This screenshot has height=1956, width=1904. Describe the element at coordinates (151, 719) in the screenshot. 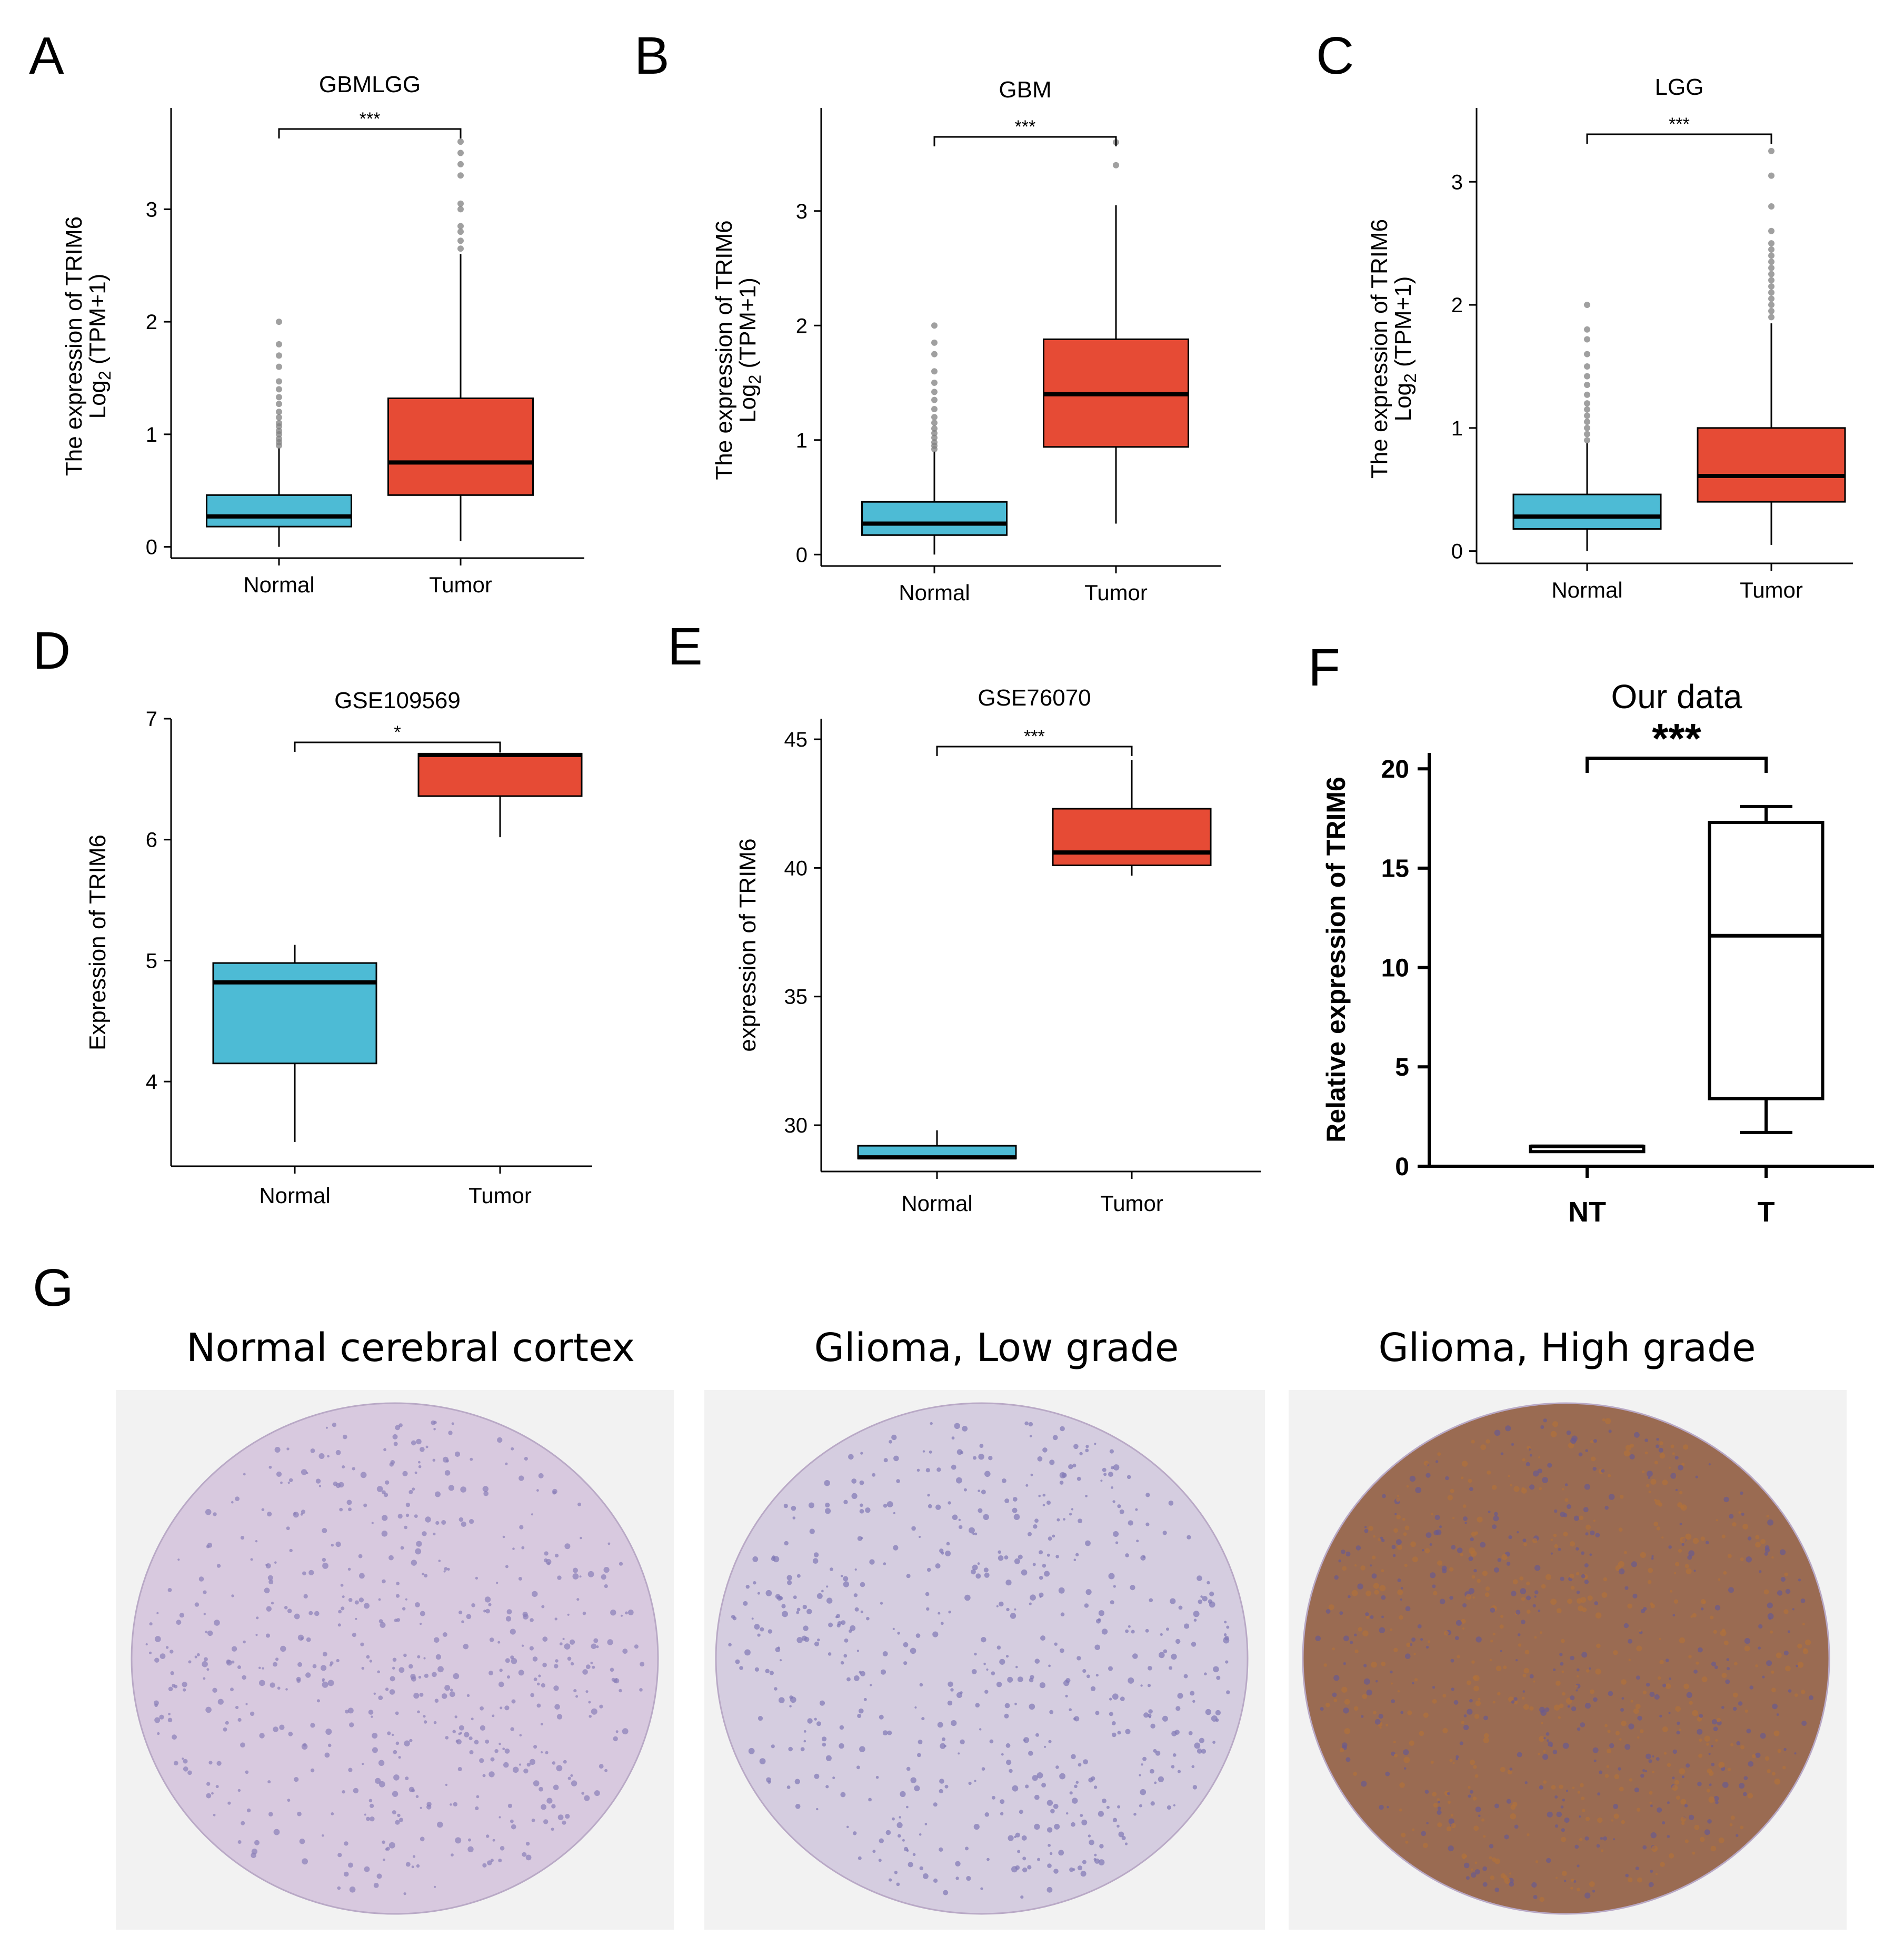

I see `y-tick-label: 7` at that location.